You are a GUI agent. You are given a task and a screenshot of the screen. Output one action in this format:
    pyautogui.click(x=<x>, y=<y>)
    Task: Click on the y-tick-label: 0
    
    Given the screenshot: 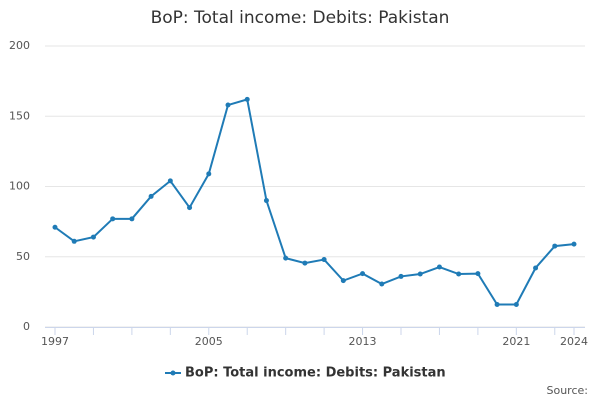 What is the action you would take?
    pyautogui.click(x=26, y=326)
    